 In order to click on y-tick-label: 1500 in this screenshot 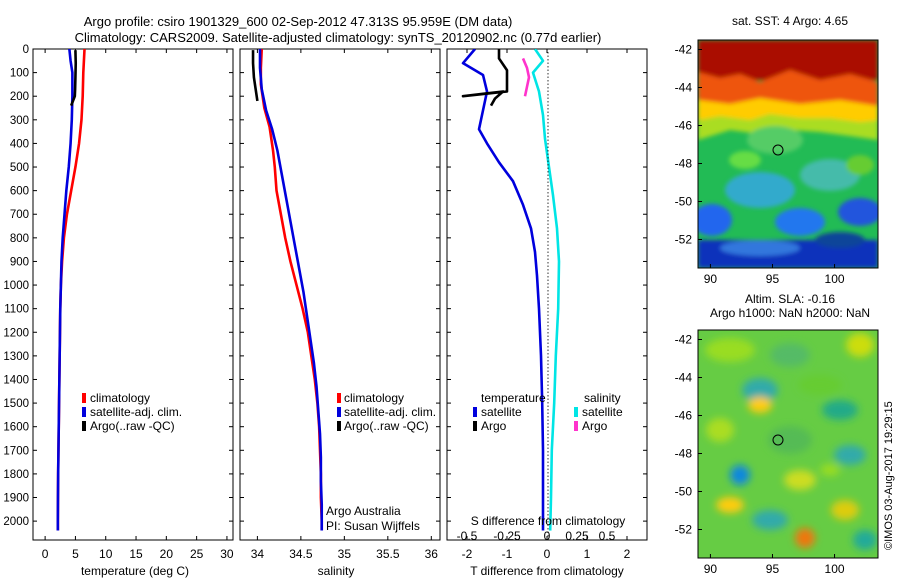, I will do `click(16, 404)`.